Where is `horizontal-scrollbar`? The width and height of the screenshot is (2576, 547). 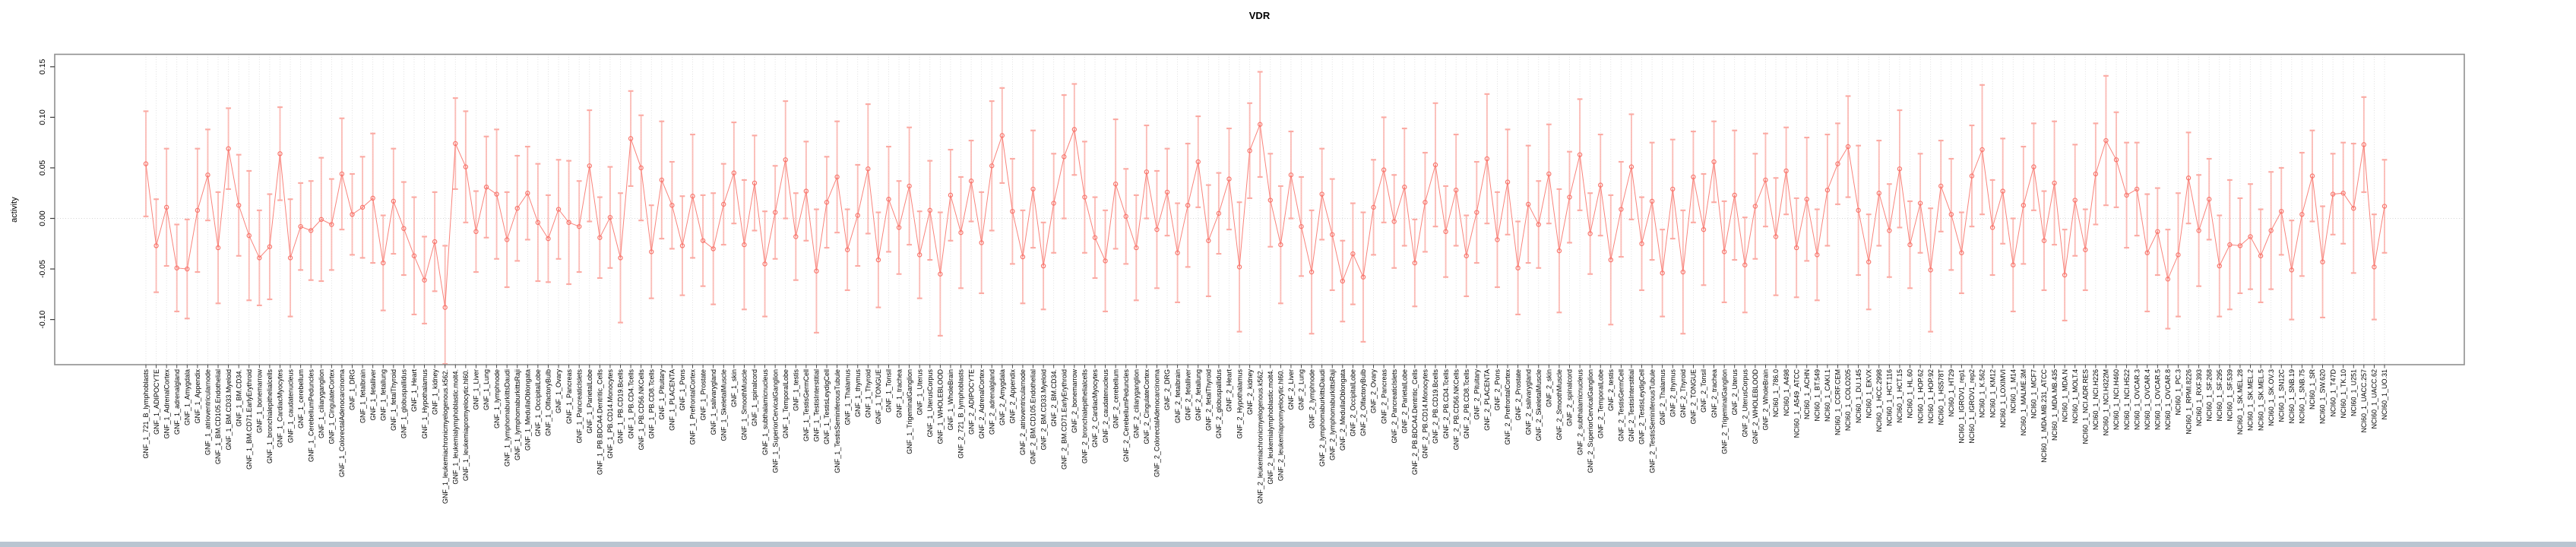
horizontal-scrollbar is located at coordinates (1288, 544).